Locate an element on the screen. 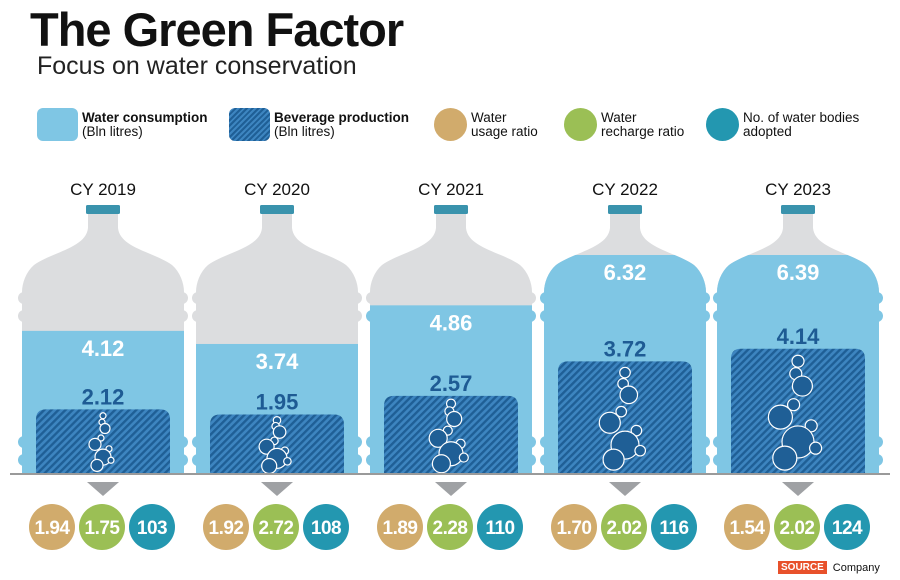  water-usage-ratio-badge-value: 1.94 is located at coordinates (53, 528).